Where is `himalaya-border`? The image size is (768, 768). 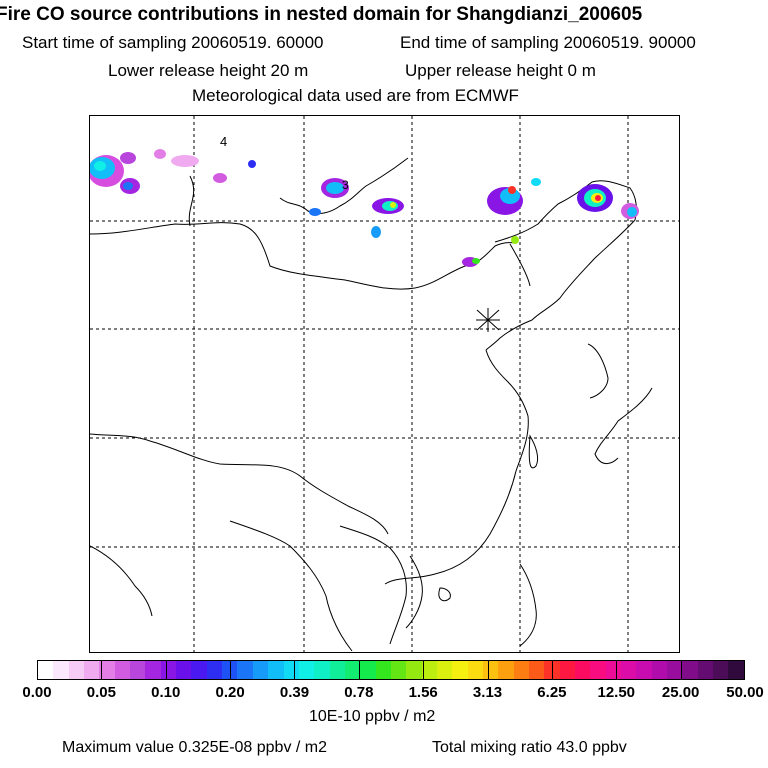
himalaya-border is located at coordinates (239, 484).